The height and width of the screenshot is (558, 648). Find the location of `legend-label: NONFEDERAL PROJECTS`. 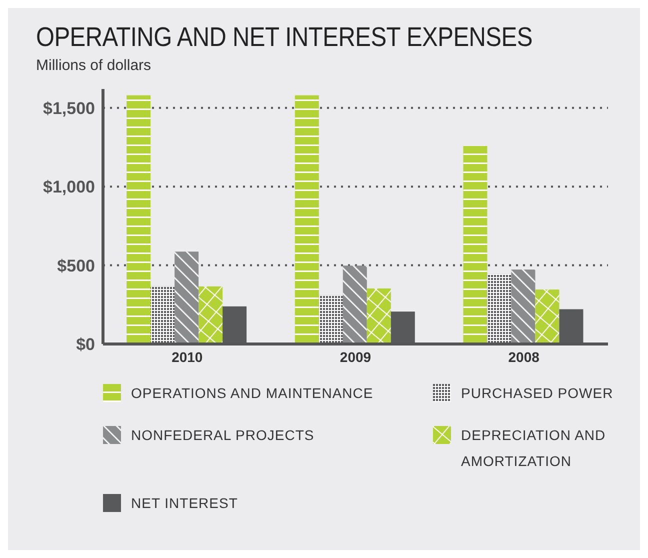

legend-label: NONFEDERAL PROJECTS is located at coordinates (222, 435).